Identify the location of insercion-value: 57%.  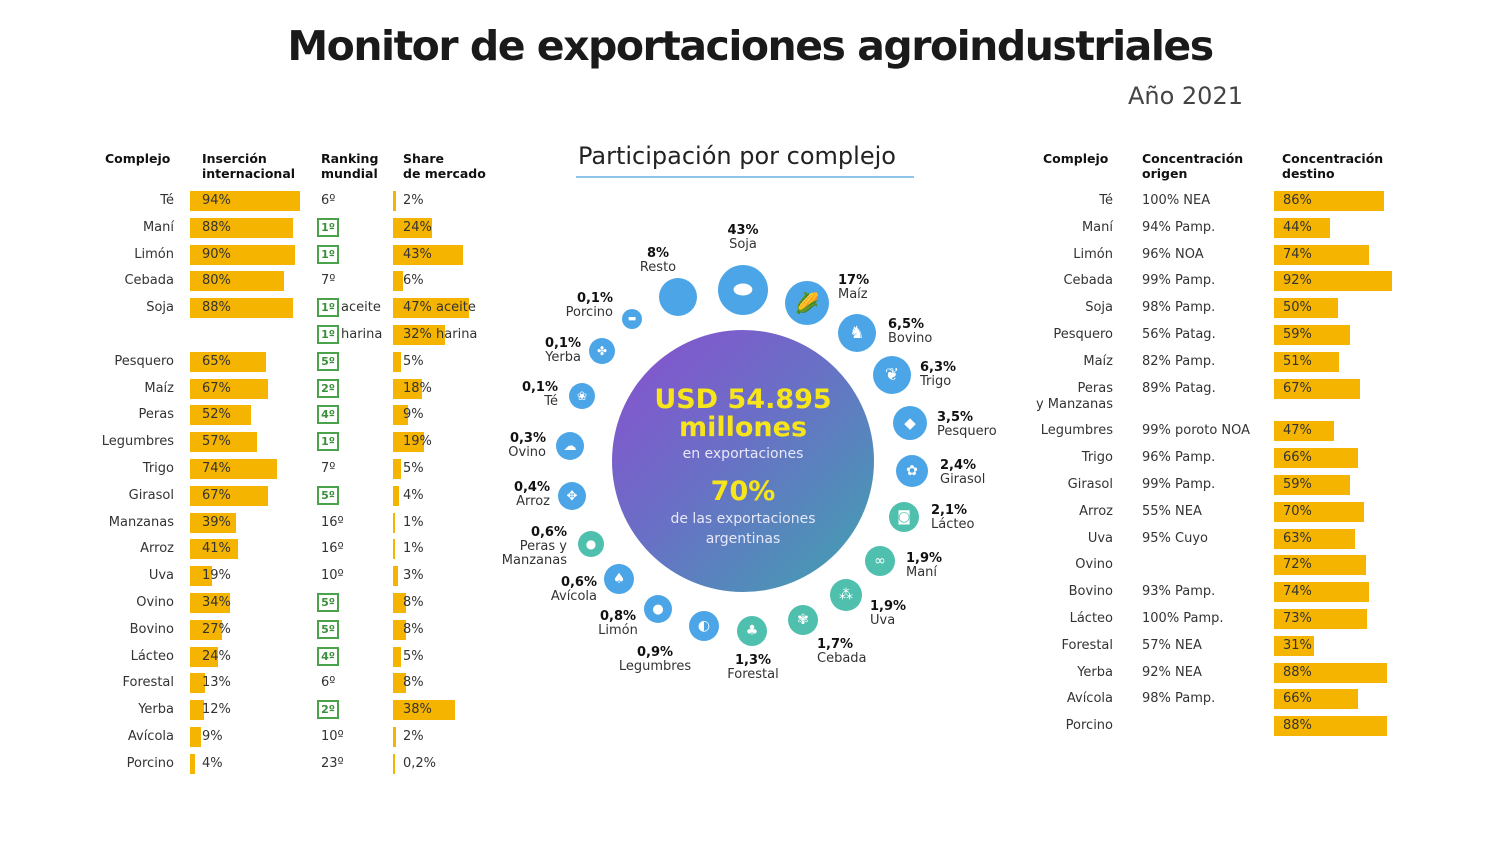
(216, 442).